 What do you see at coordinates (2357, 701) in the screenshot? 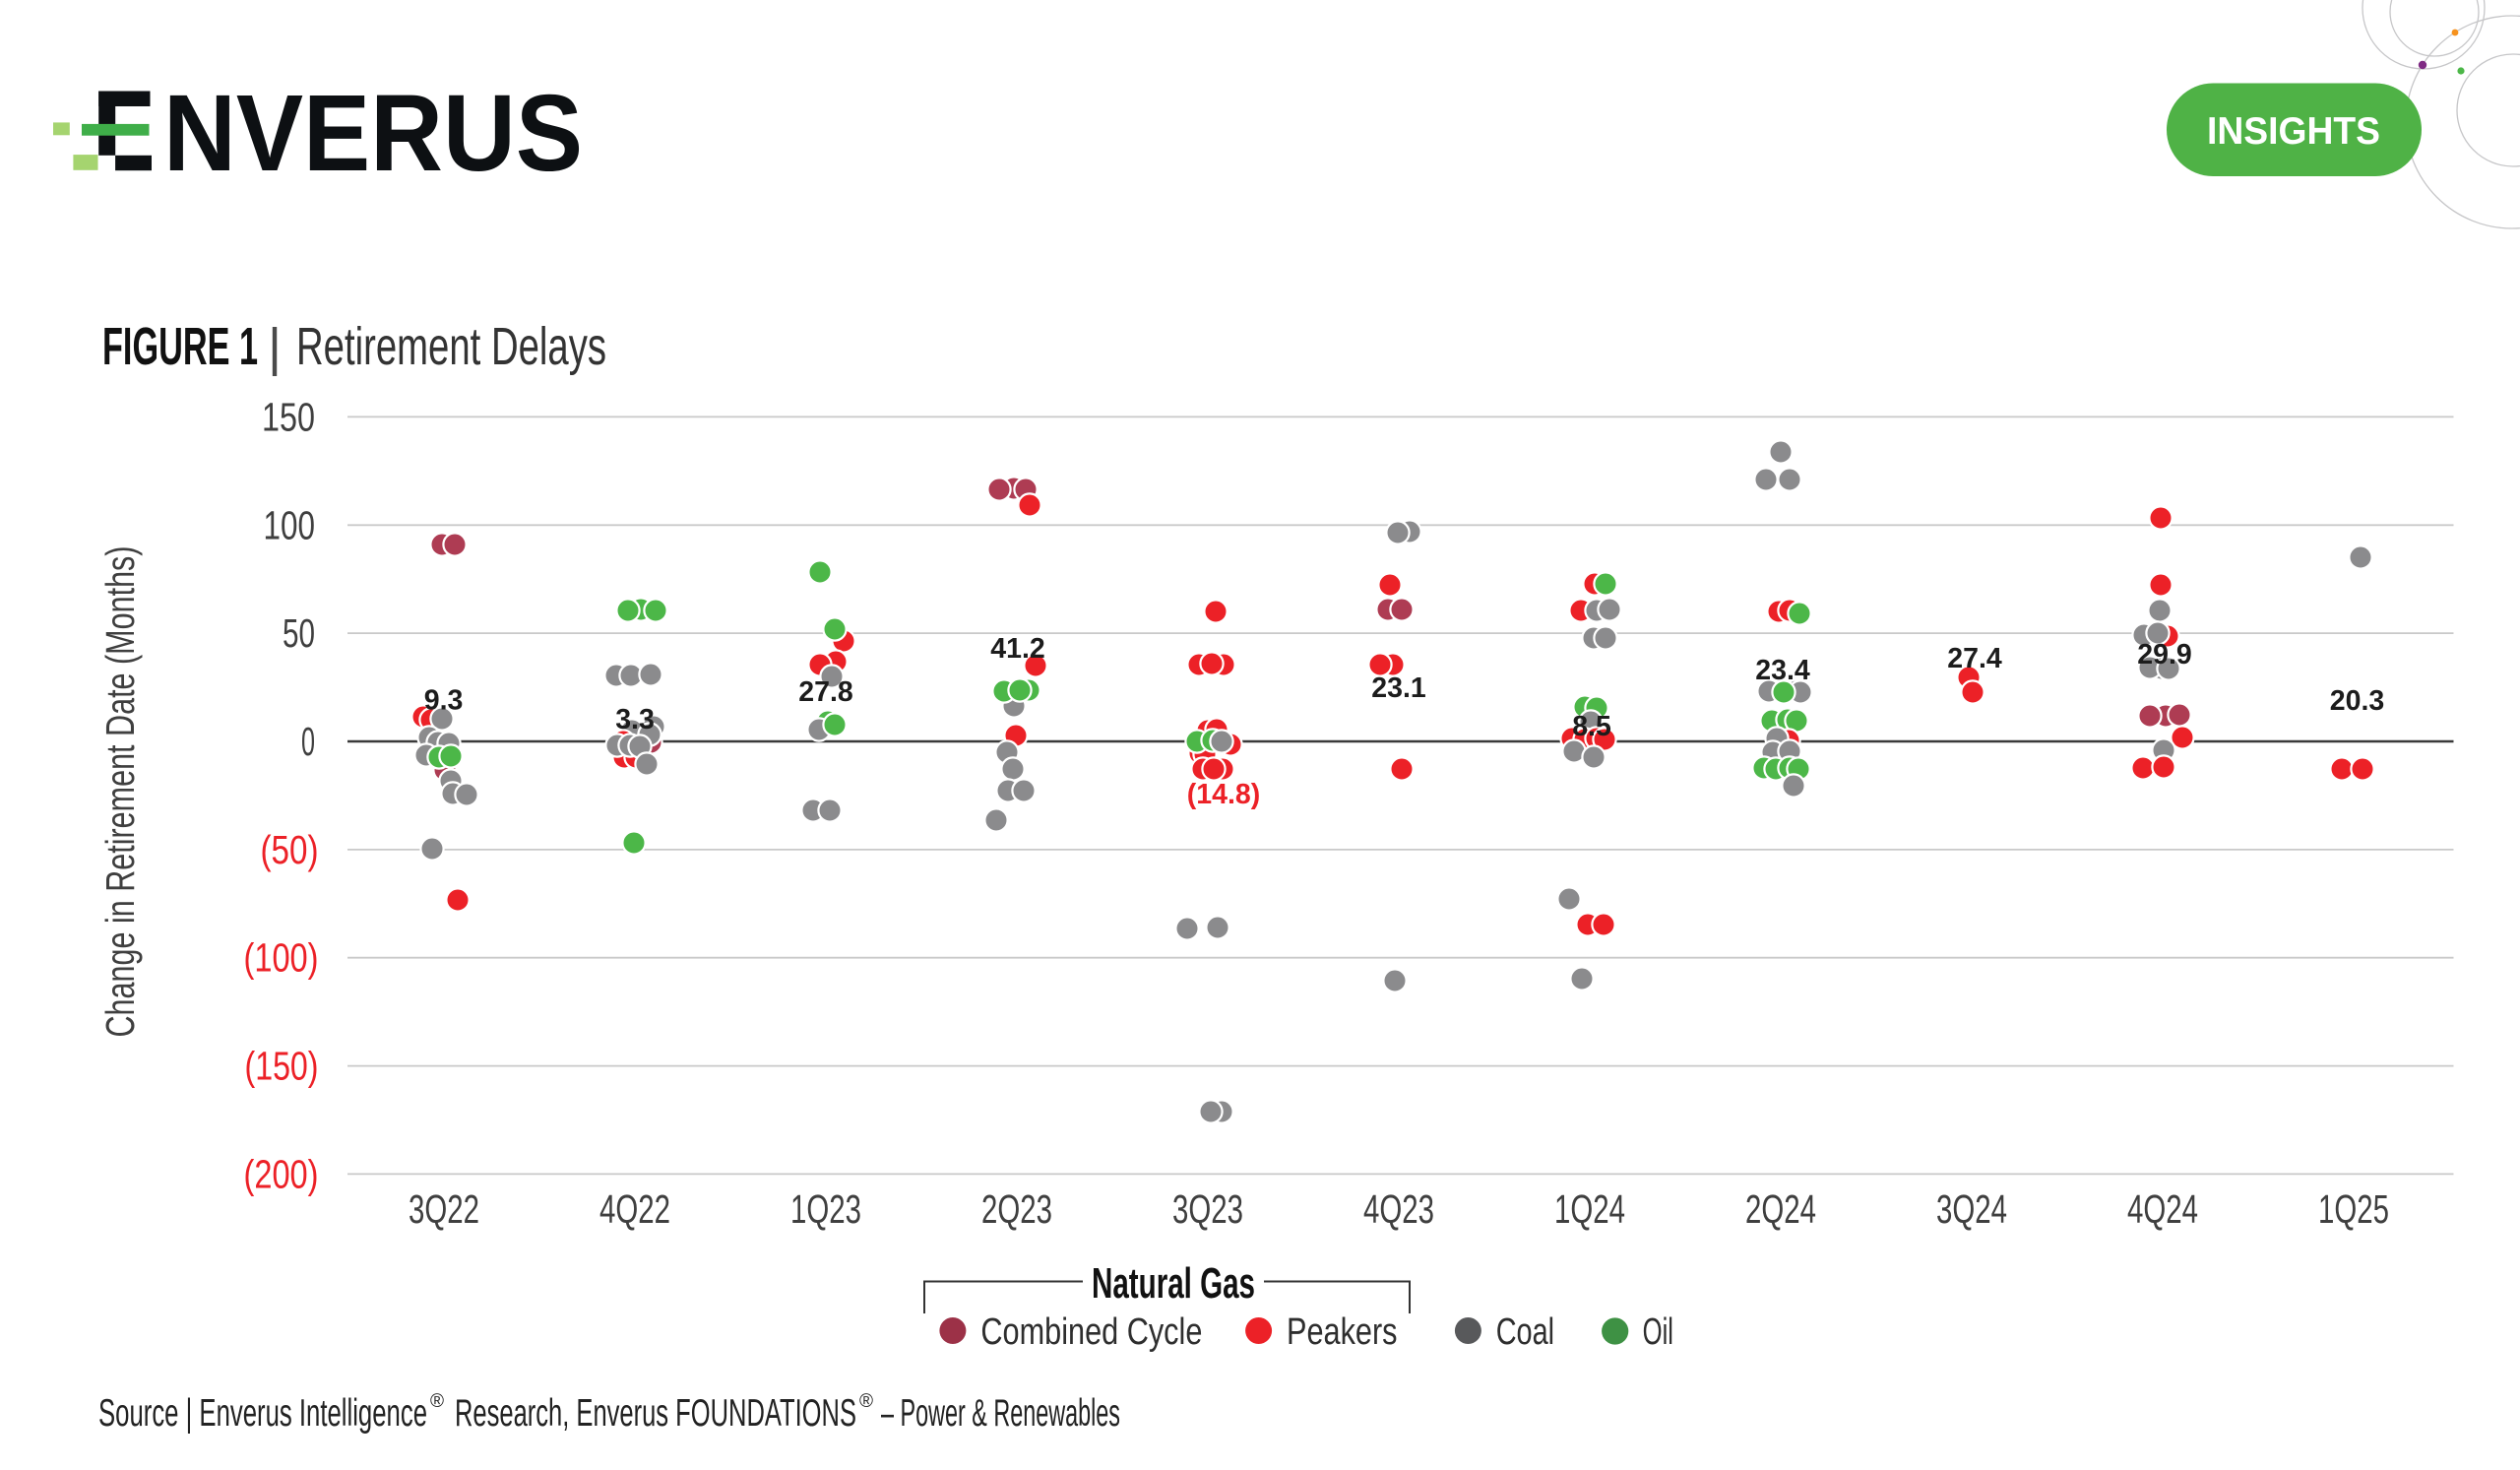
I see `svg-text: 20.3` at bounding box center [2357, 701].